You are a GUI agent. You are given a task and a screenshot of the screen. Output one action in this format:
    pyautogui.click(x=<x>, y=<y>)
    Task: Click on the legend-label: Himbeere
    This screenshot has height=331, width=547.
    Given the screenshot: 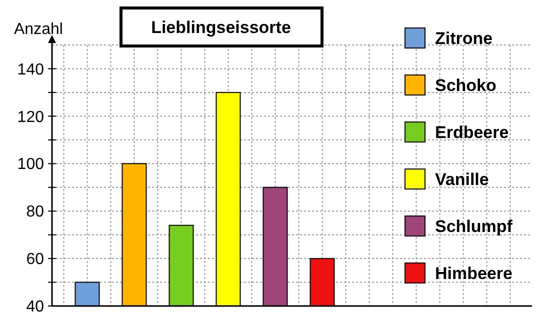 What is the action you would take?
    pyautogui.click(x=473, y=273)
    